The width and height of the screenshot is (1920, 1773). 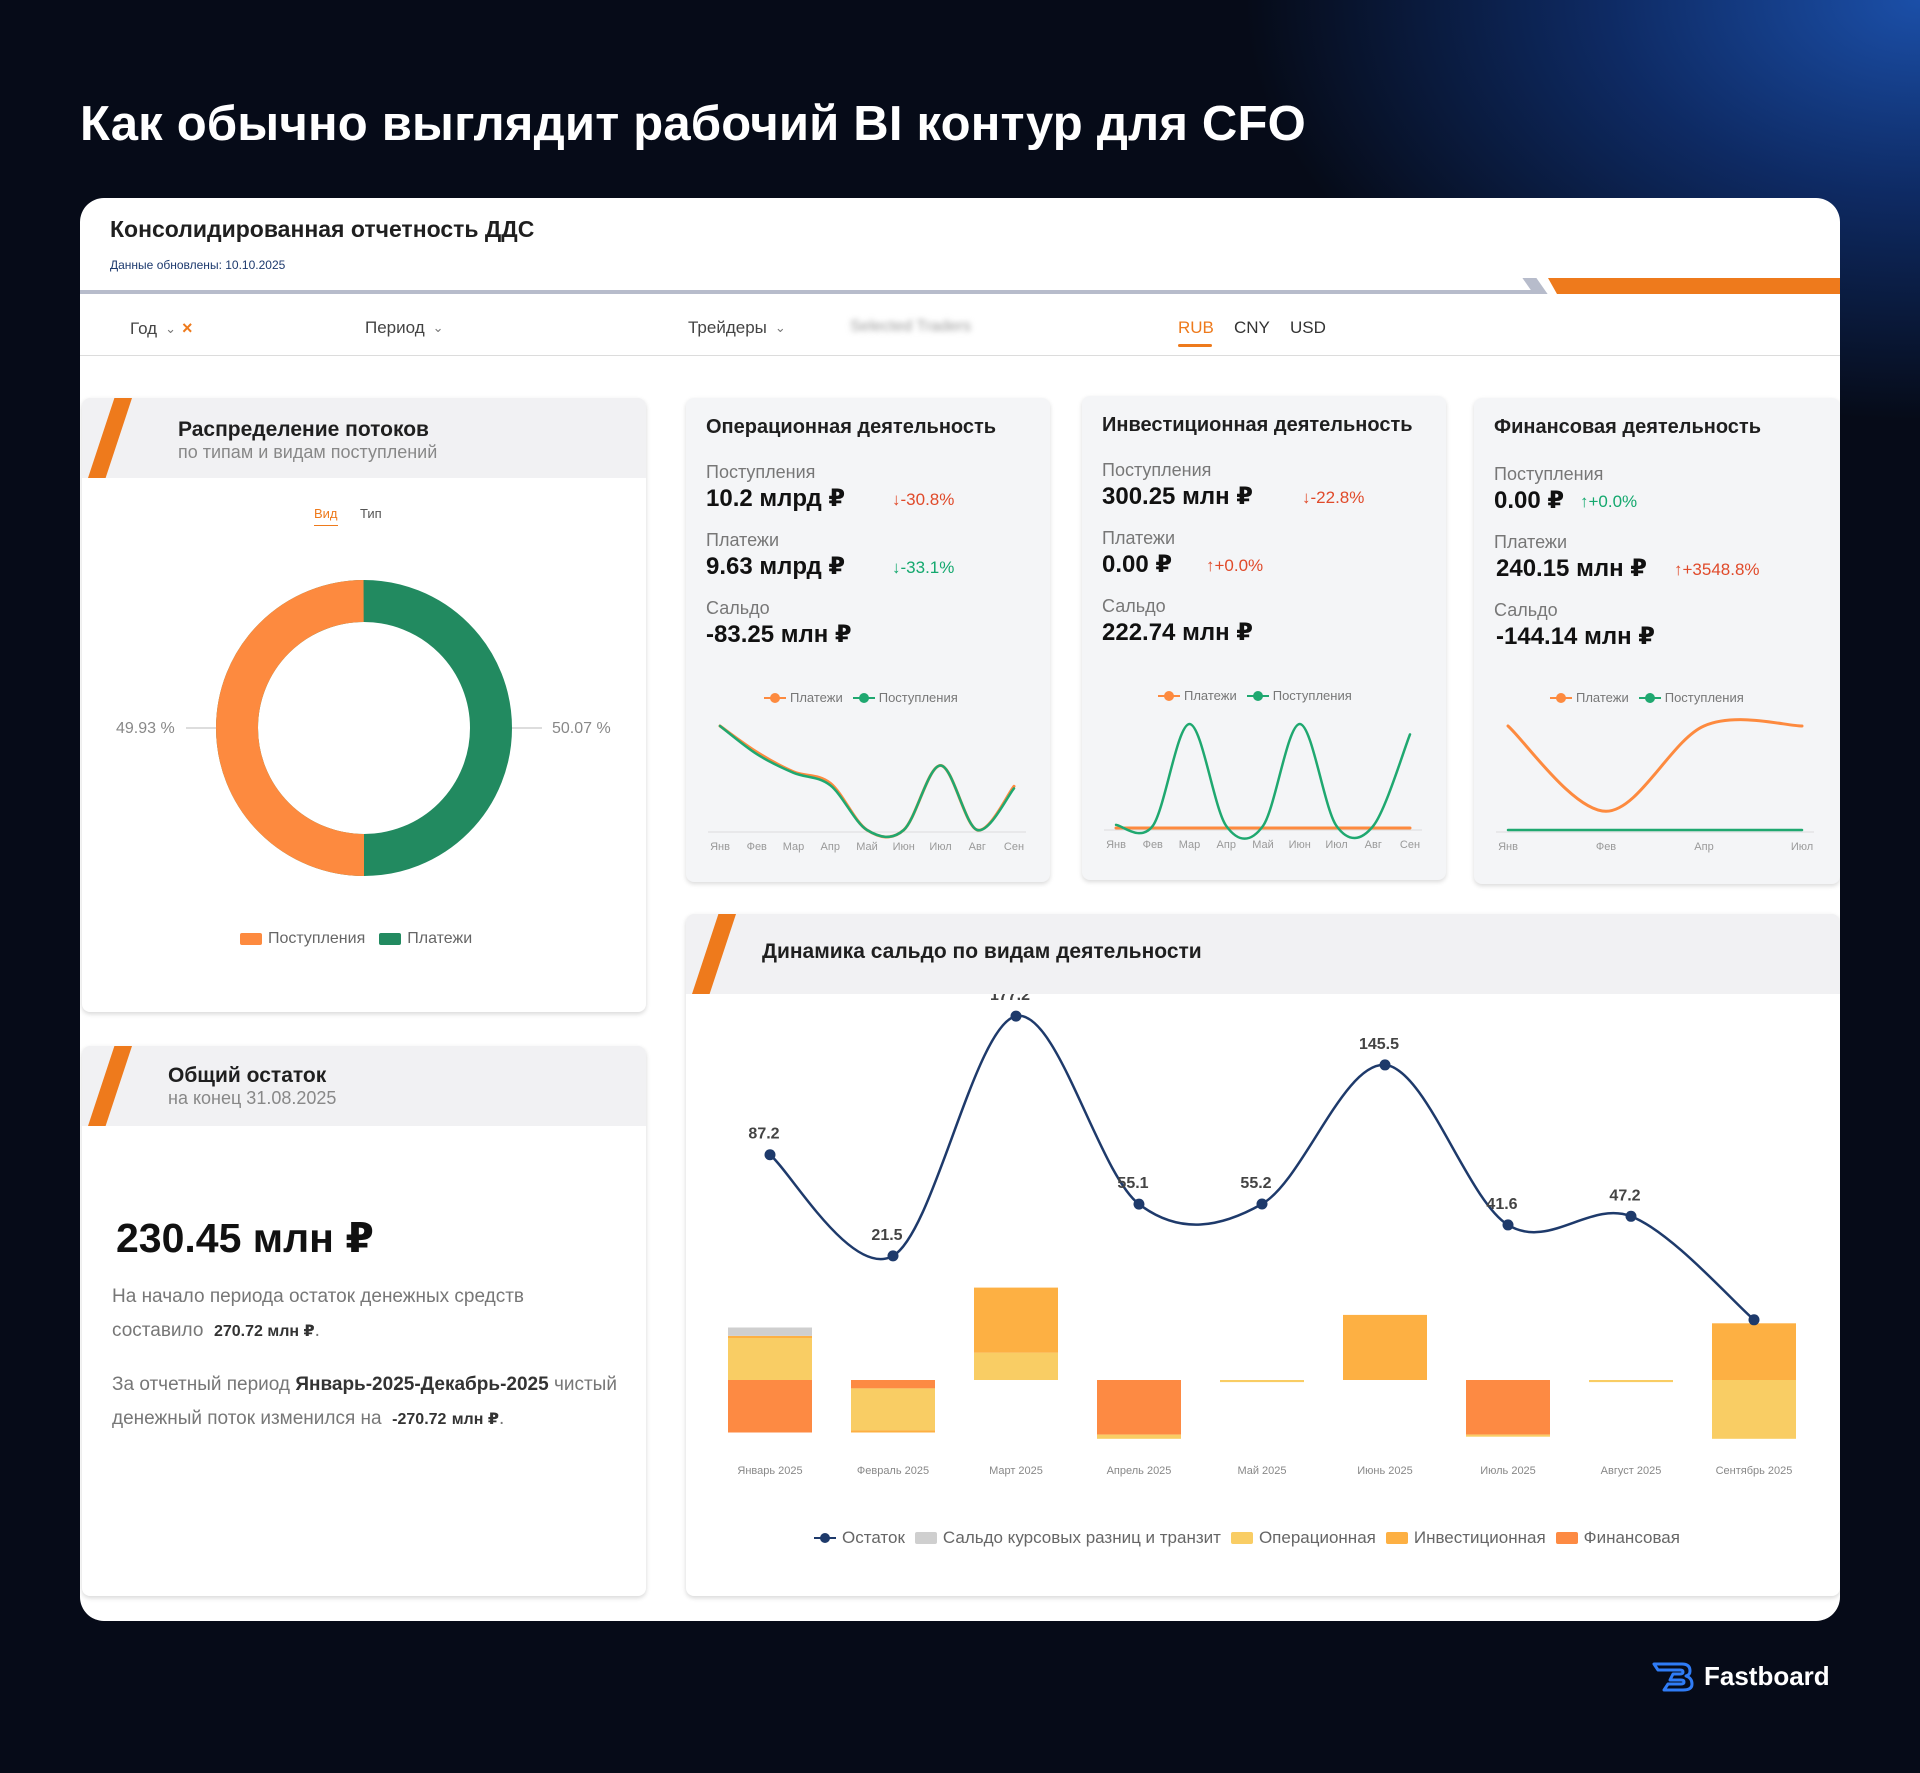 I want to click on header-accent, so click(x=110, y=1086).